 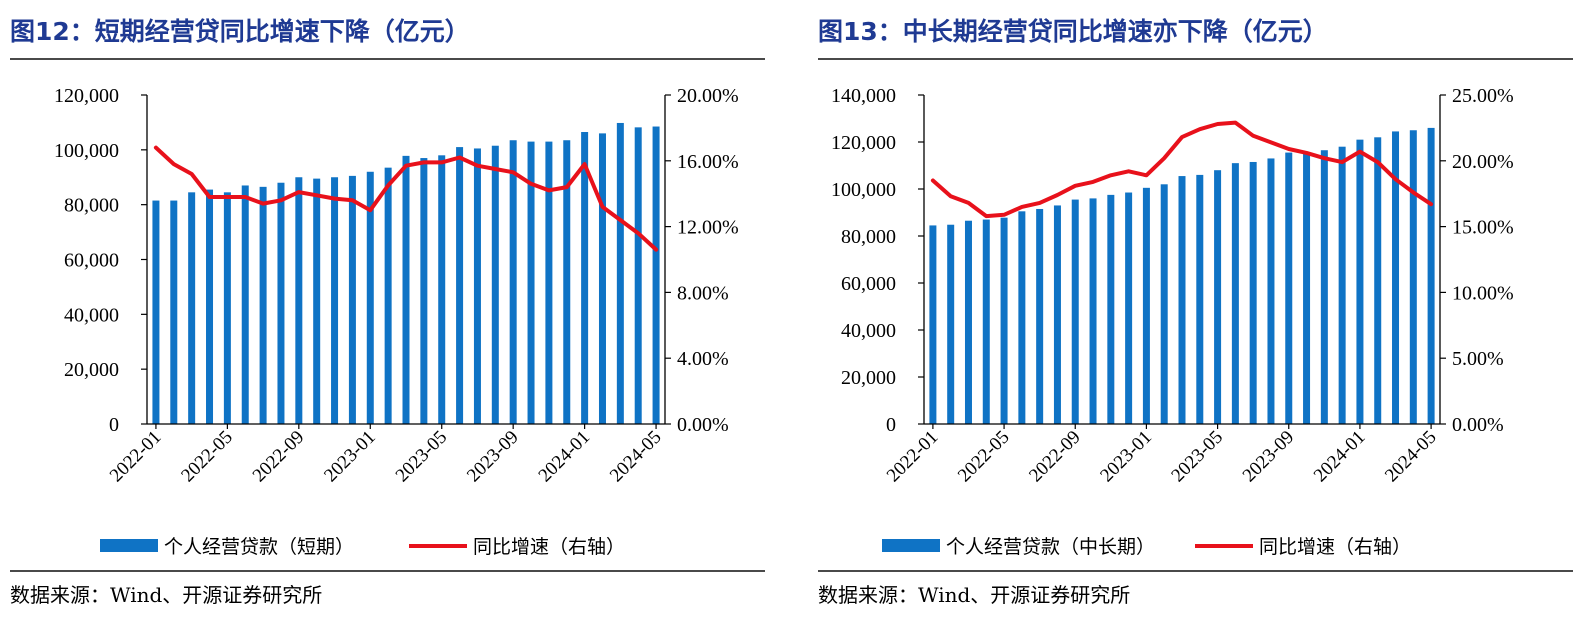 I want to click on y-tick-label-left: 0, so click(x=114, y=425).